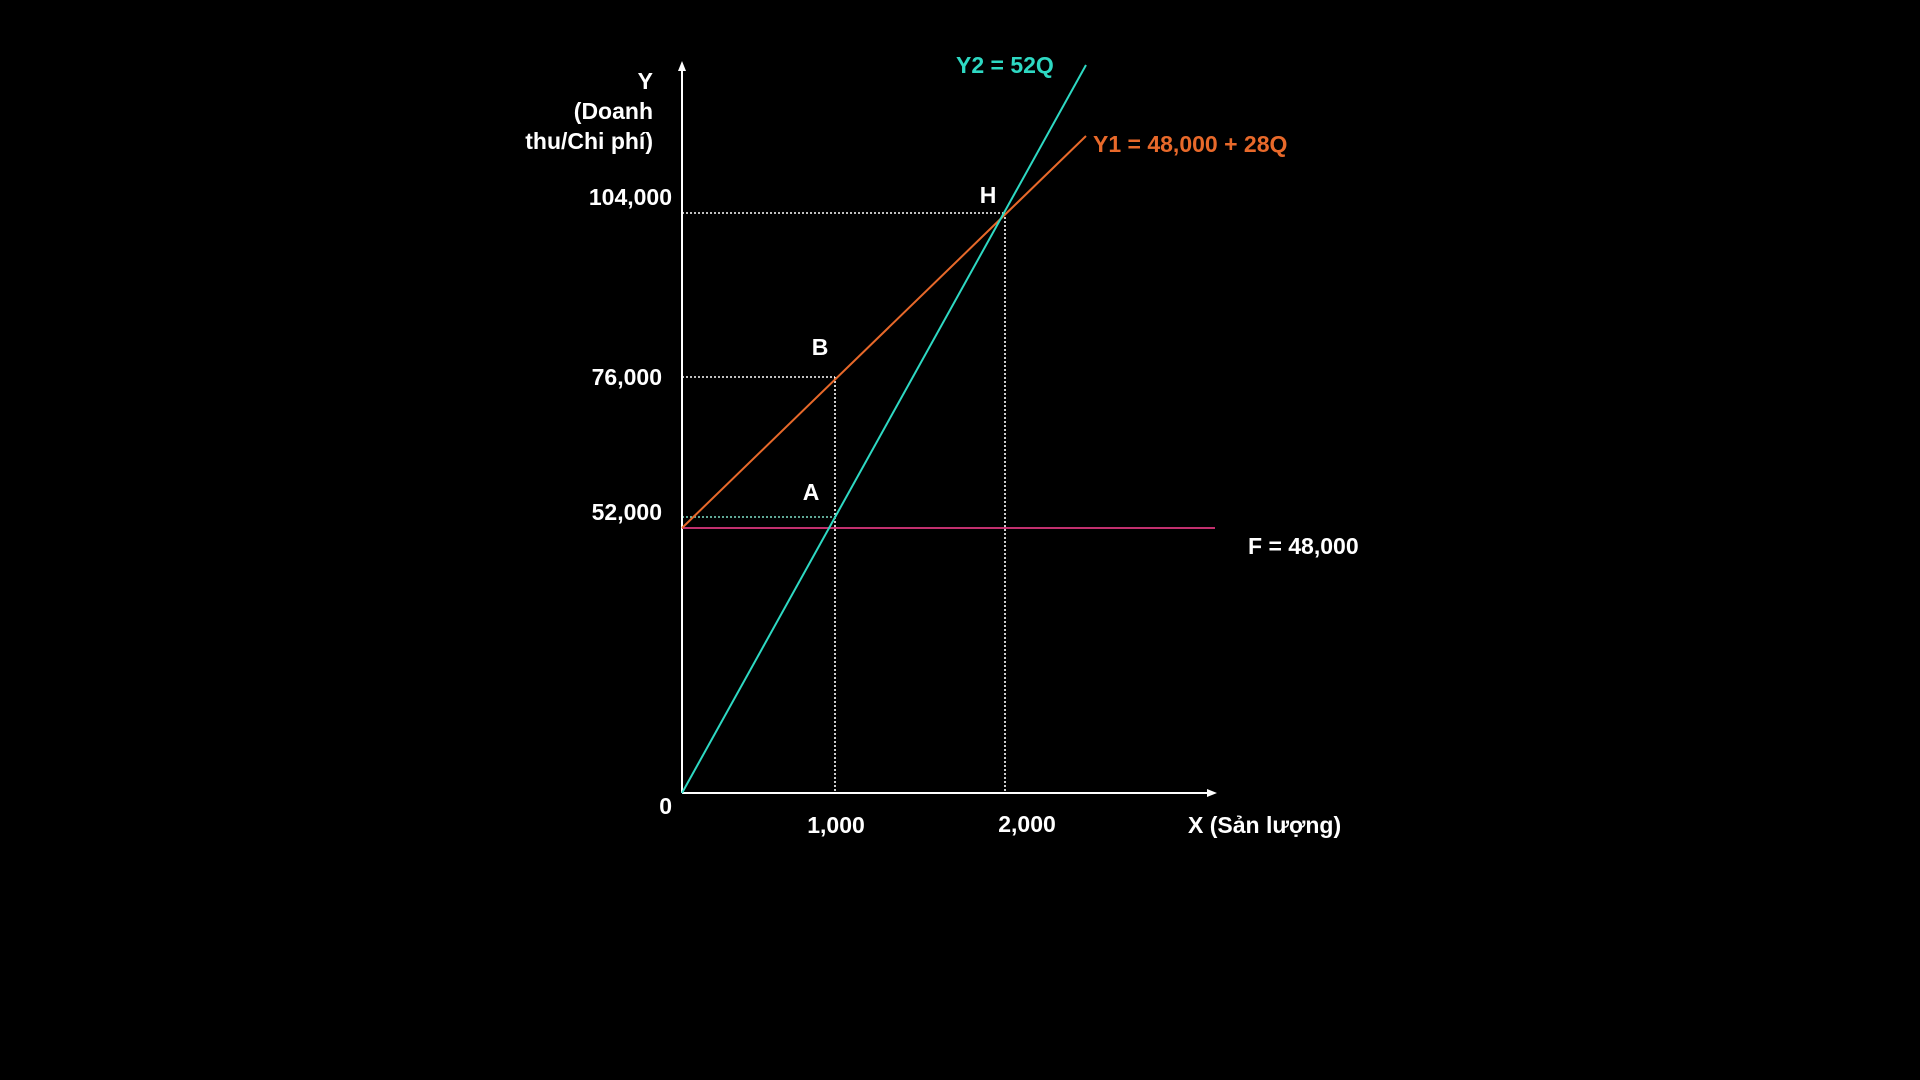  What do you see at coordinates (988, 195) in the screenshot?
I see `point-label: H` at bounding box center [988, 195].